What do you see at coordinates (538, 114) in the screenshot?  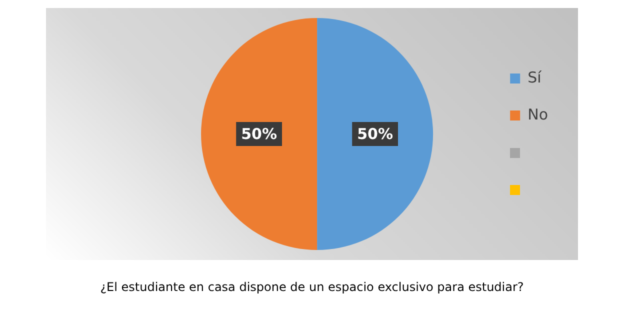 I see `legend-label: No` at bounding box center [538, 114].